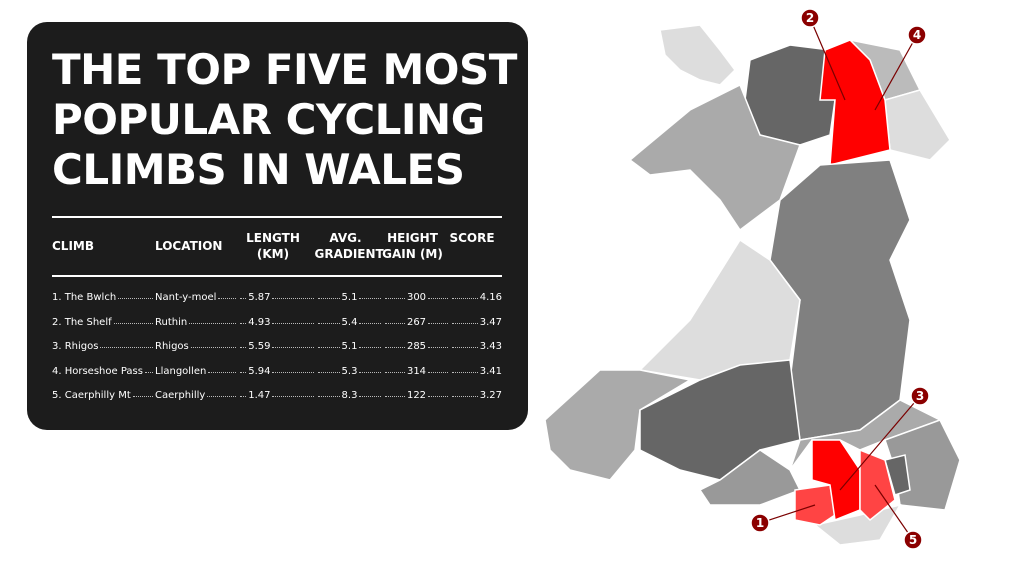  Describe the element at coordinates (476, 392) in the screenshot. I see `table-cell: 3.27` at that location.